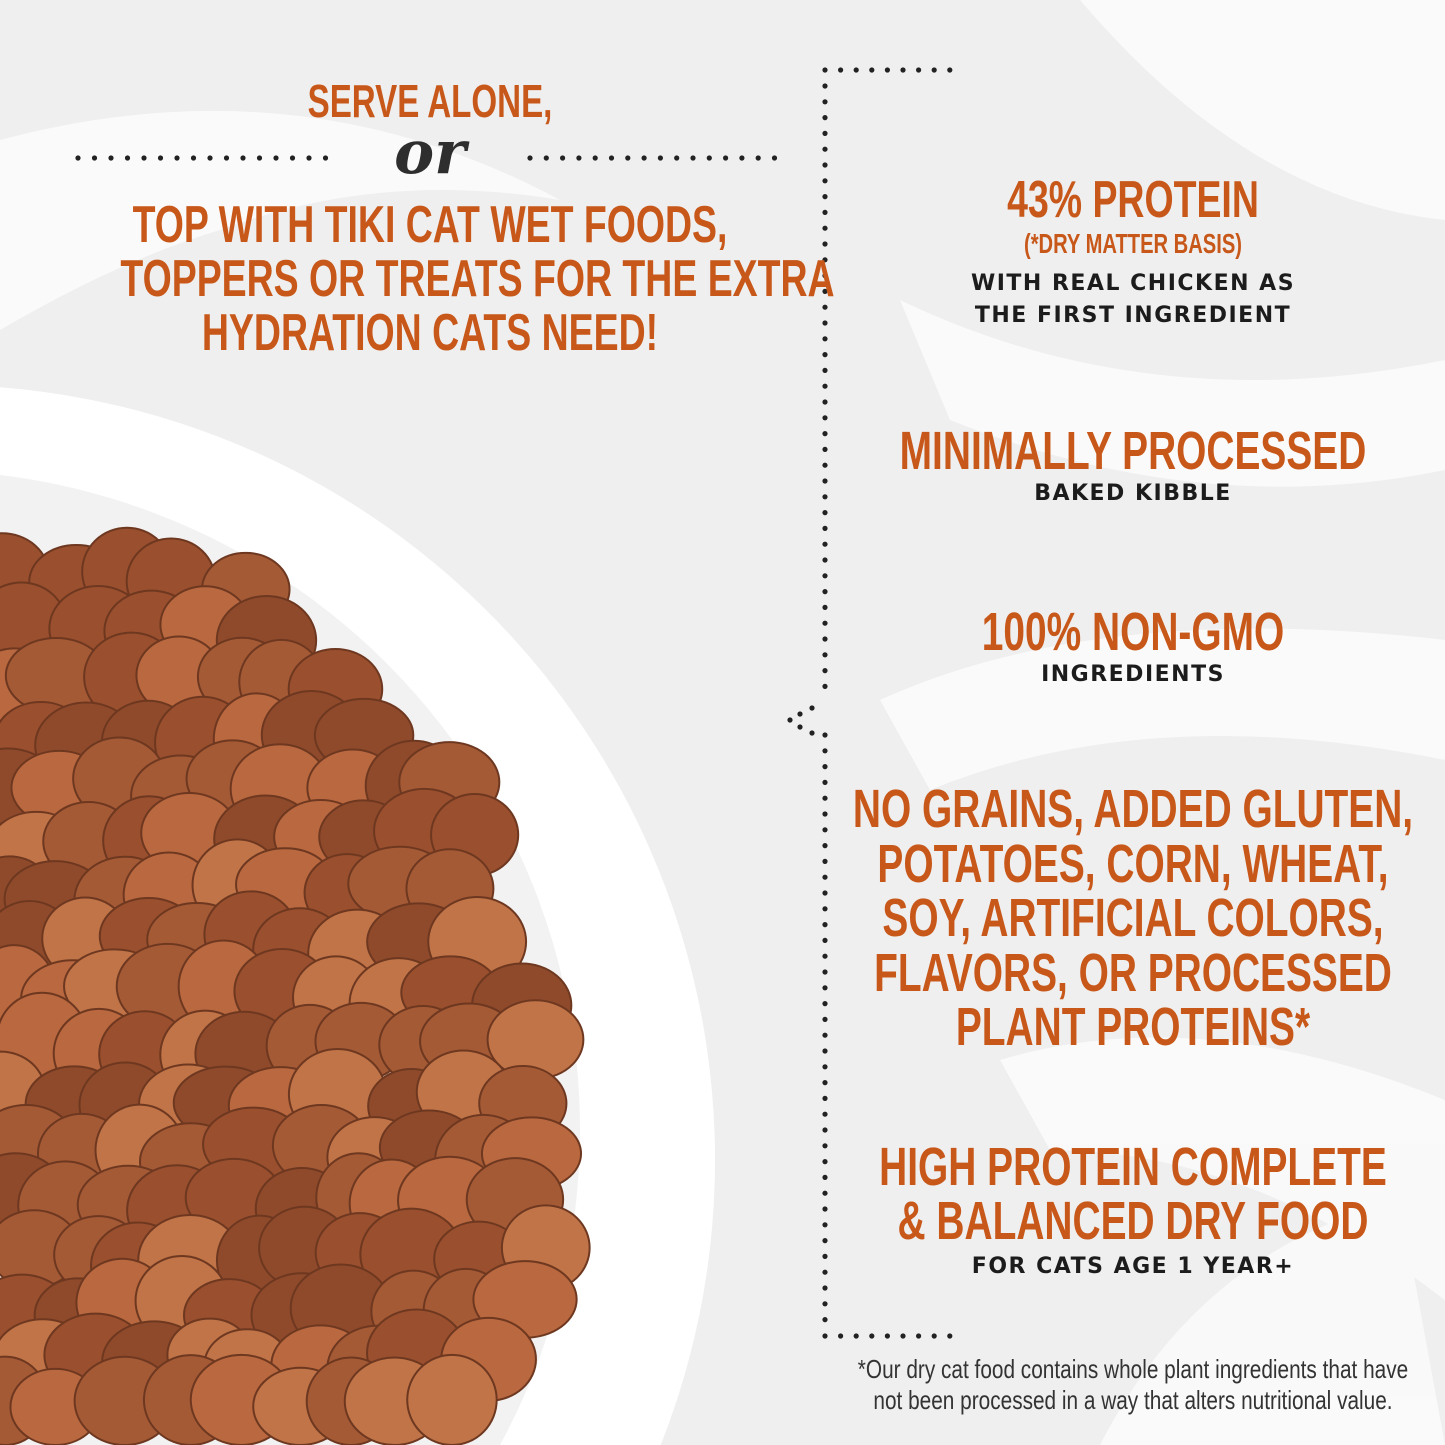 This screenshot has height=1445, width=1445. Describe the element at coordinates (1133, 200) in the screenshot. I see `feature-title: 43% PROTEIN` at that location.